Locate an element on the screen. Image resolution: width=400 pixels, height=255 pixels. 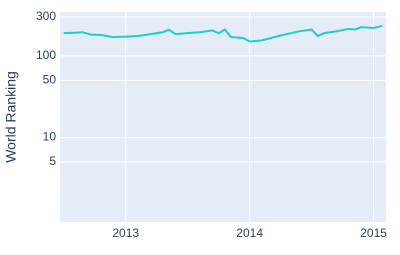
y-tick-label: 300 is located at coordinates (46, 16).